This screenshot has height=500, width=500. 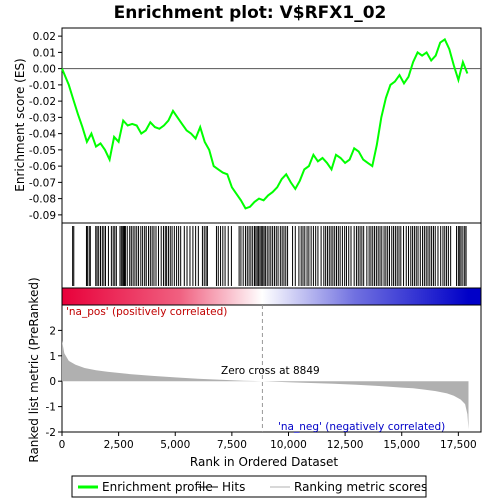 I want to click on hits-panel, so click(x=271, y=255).